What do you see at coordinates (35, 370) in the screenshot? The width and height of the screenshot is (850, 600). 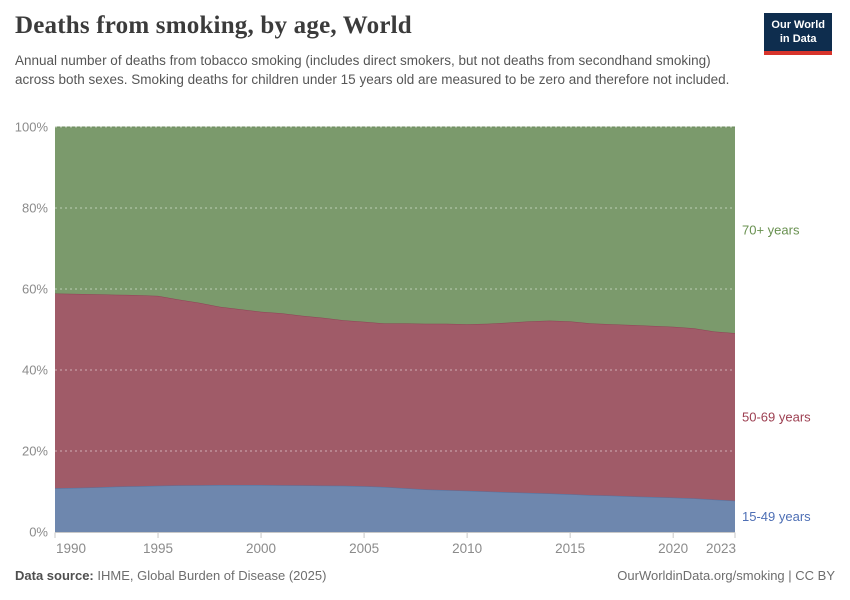 I see `y-tick-label: 40%` at bounding box center [35, 370].